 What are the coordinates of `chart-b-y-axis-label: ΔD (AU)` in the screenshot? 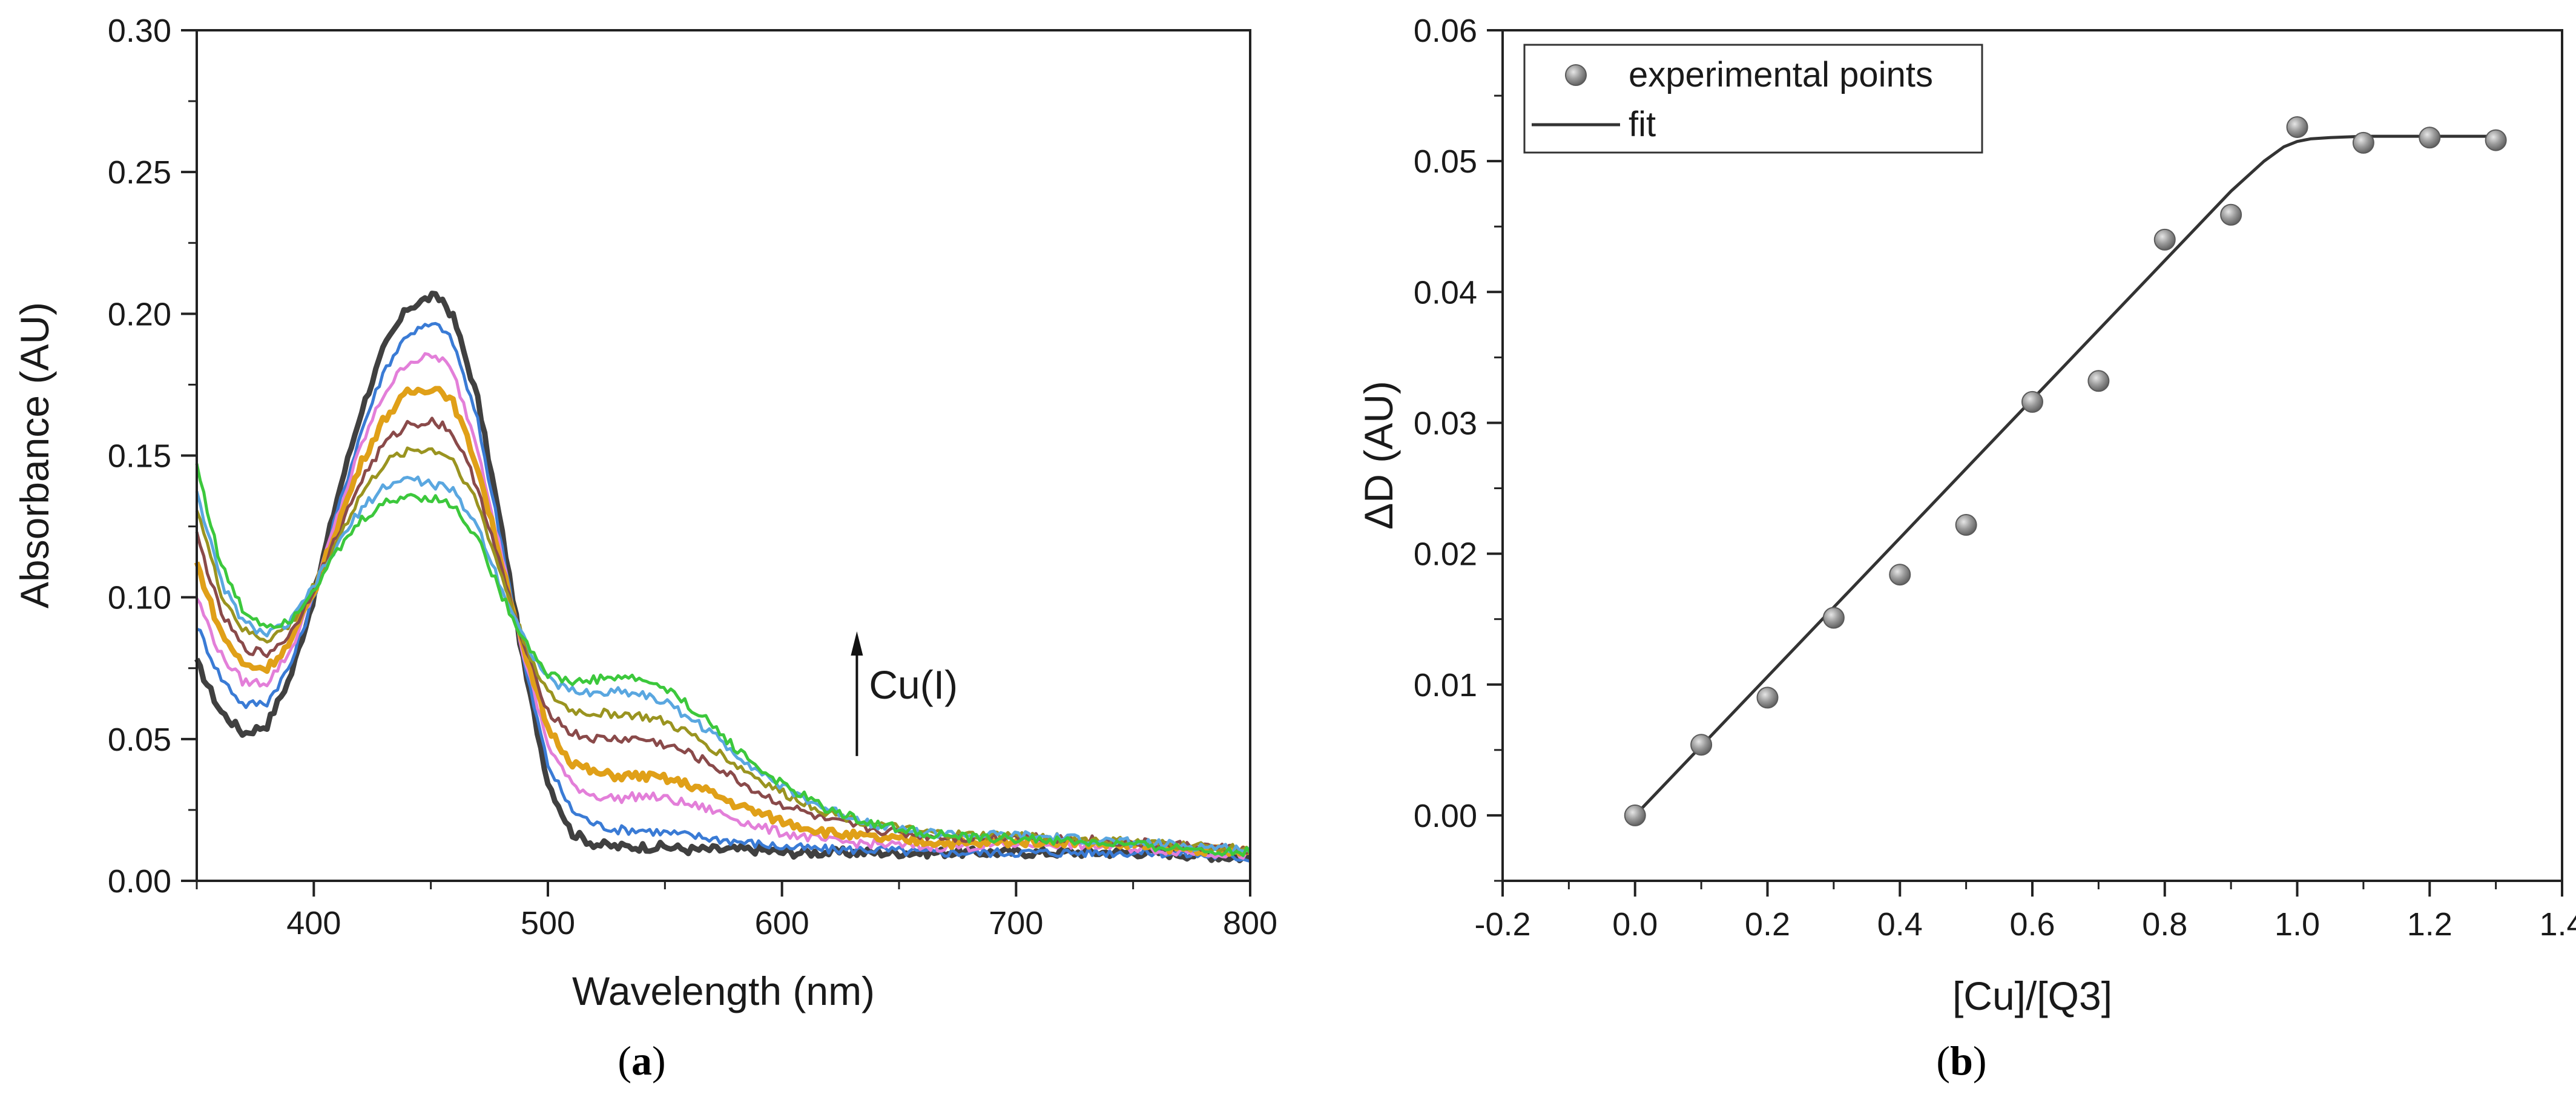 It's located at (1378, 455).